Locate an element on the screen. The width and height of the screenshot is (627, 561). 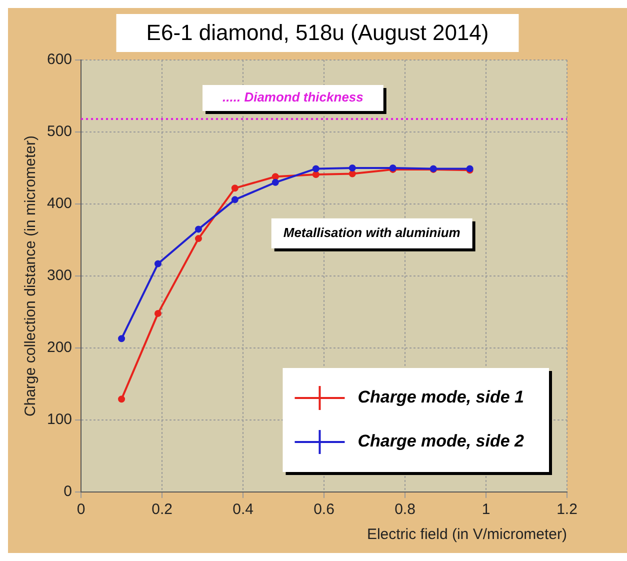
y-tick-label: 400 is located at coordinates (59, 203).